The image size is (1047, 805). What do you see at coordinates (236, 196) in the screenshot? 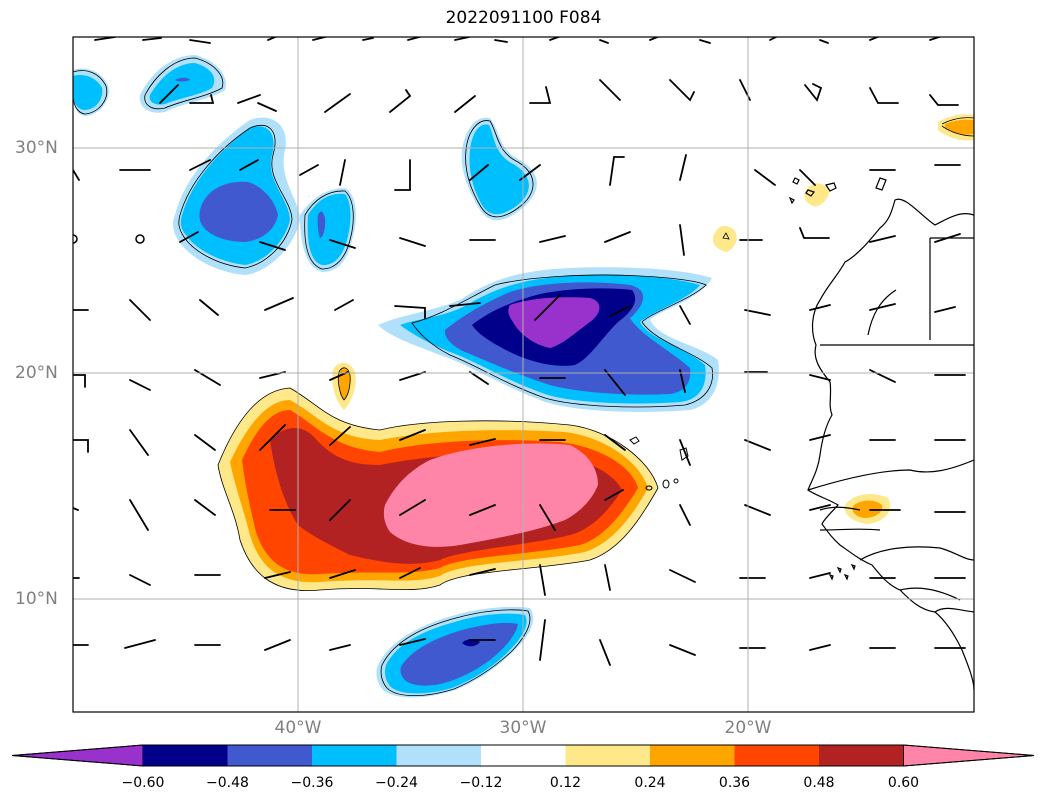
I see `negative-anomaly-region-nw` at bounding box center [236, 196].